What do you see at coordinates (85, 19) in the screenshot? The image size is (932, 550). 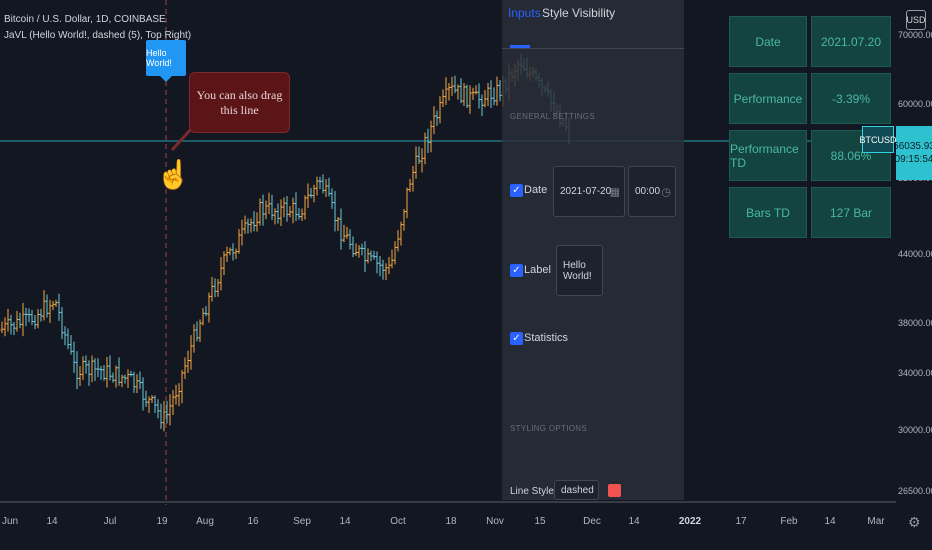 I see `symbol-title: Bitcoin / U.S. Dollar, 1D, COINBASE` at bounding box center [85, 19].